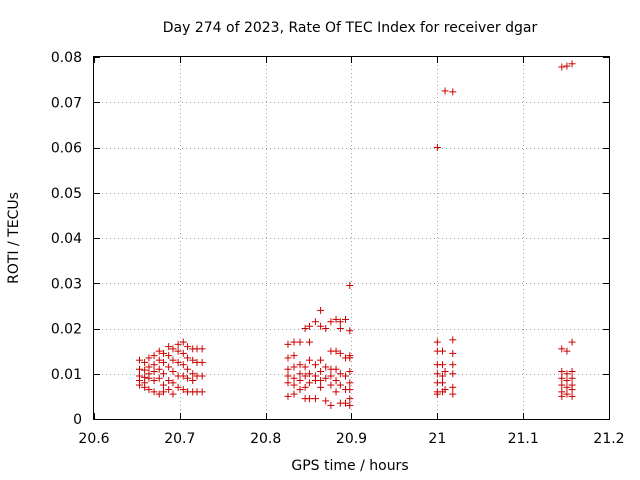 This screenshot has width=640, height=480. Describe the element at coordinates (351, 439) in the screenshot. I see `x-tick-label: 20.9` at that location.